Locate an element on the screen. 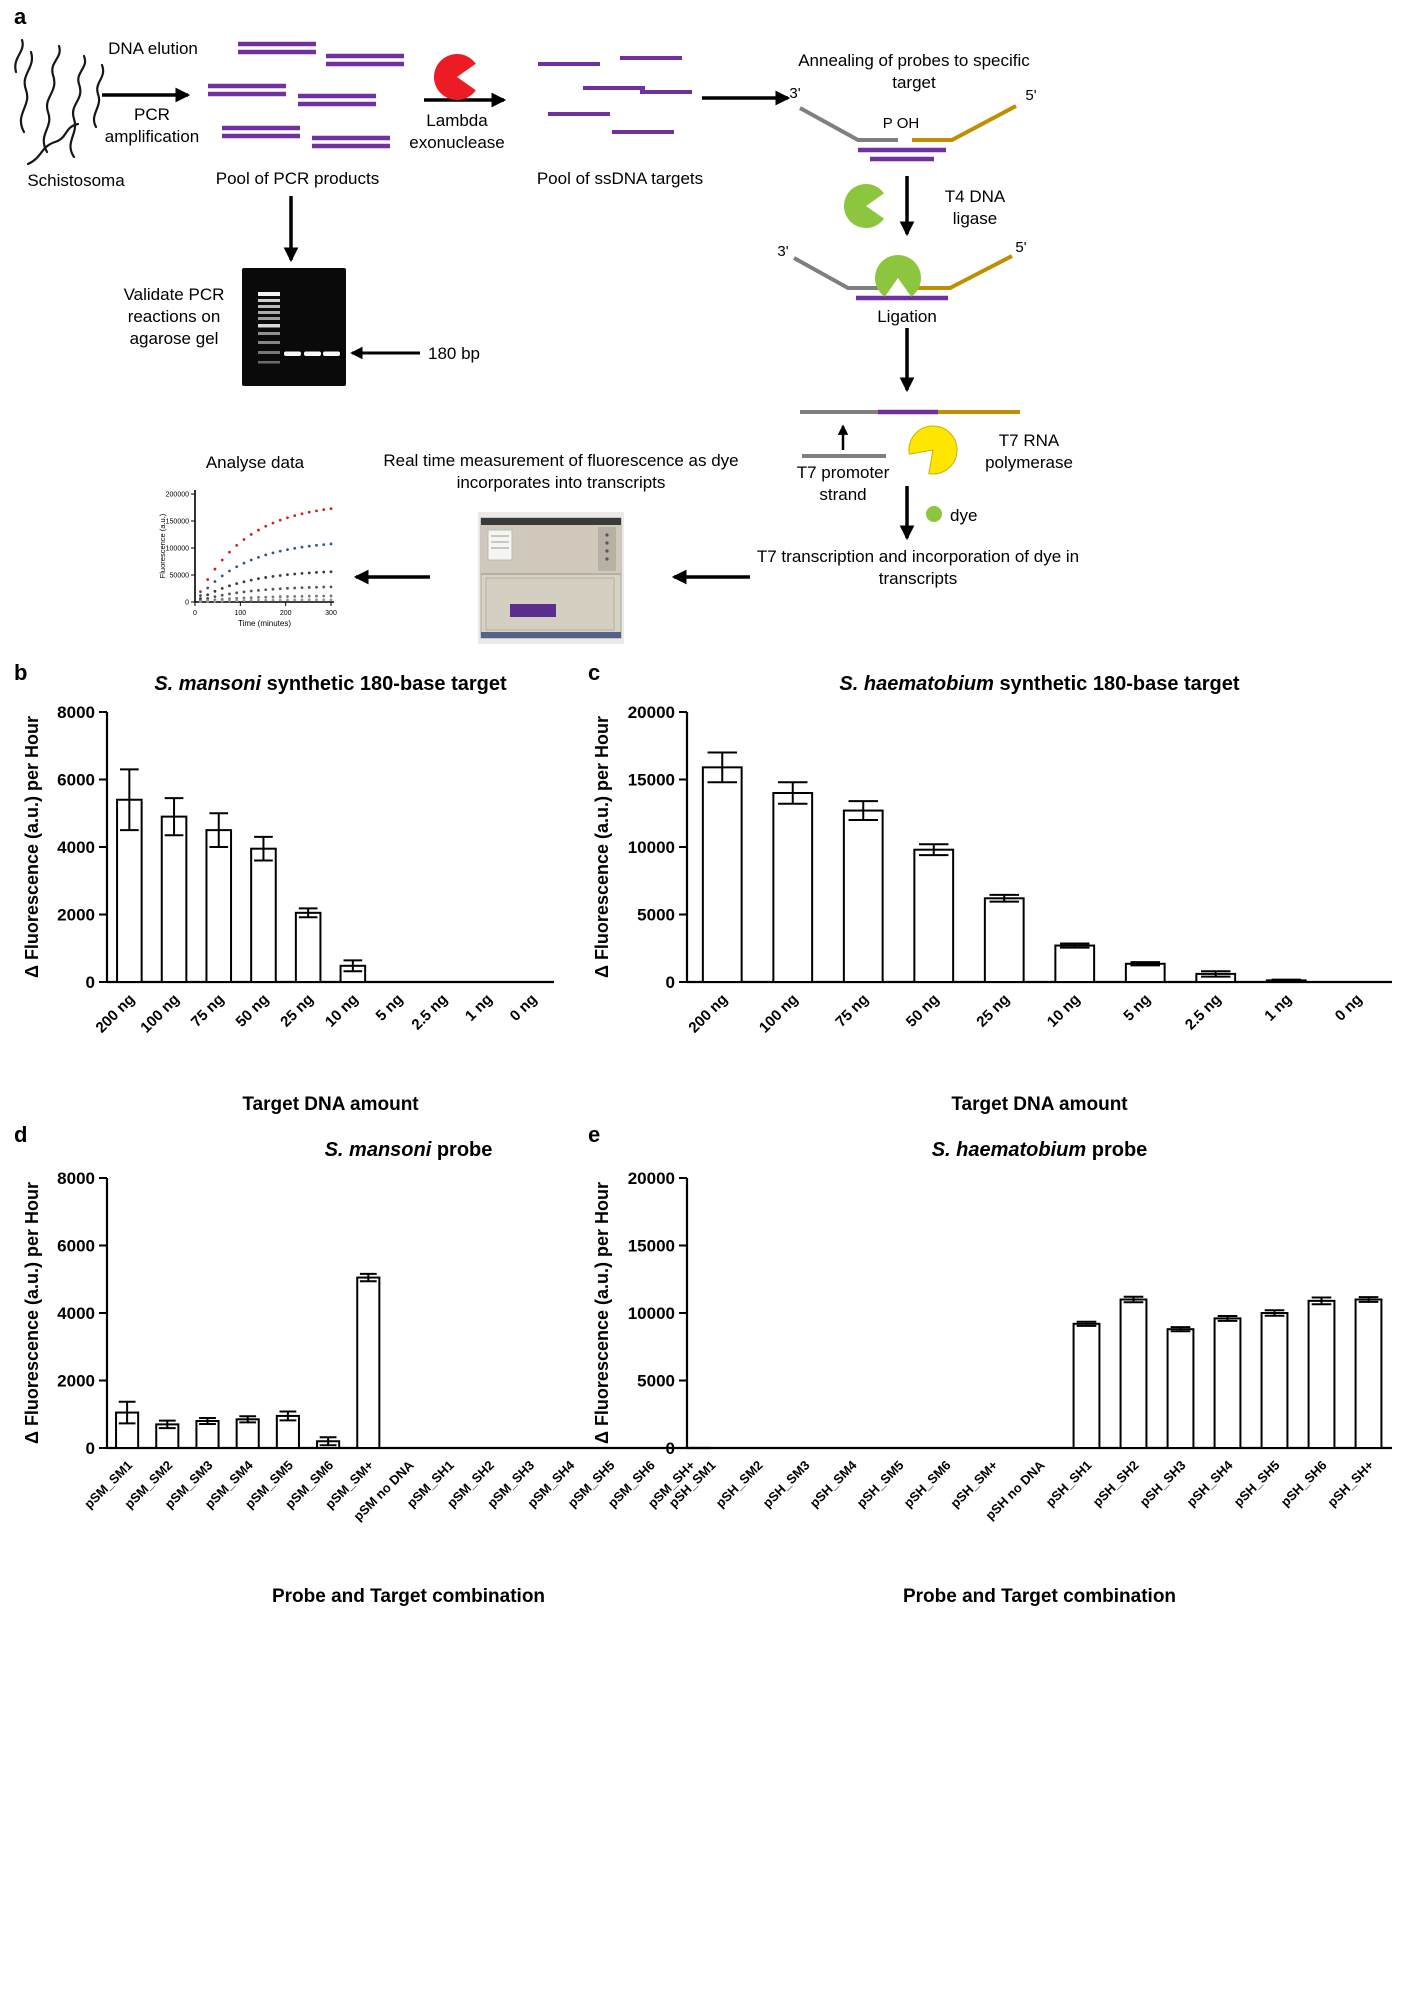  ligation-construct is located at coordinates (903, 277).